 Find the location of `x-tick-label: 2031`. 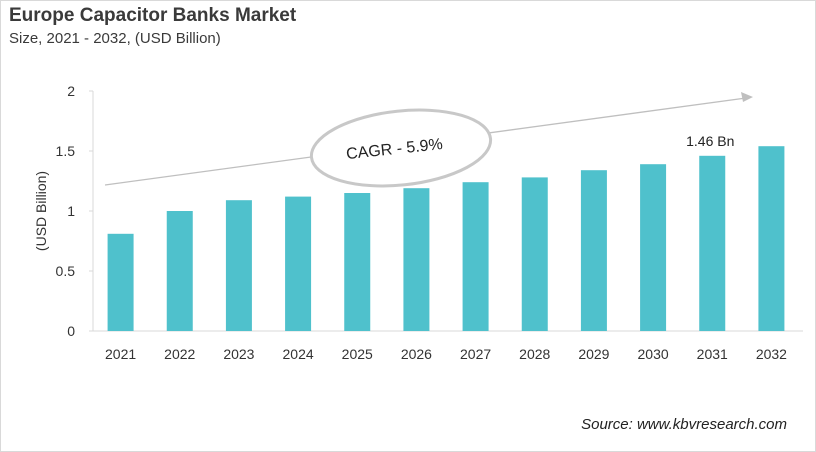

x-tick-label: 2031 is located at coordinates (712, 354).